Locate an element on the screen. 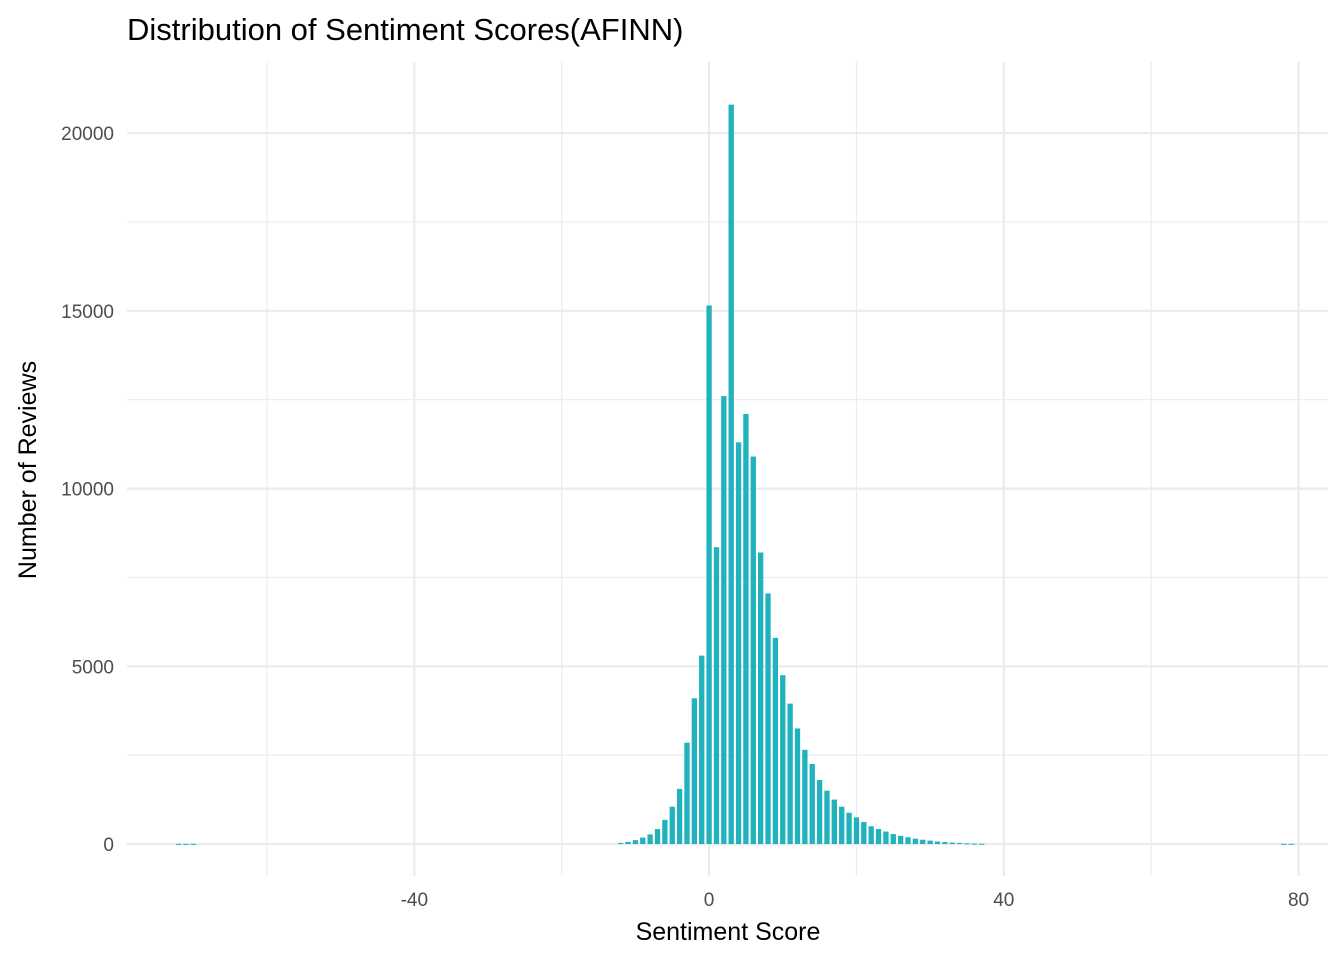  x-tick-label: -40 is located at coordinates (414, 900).